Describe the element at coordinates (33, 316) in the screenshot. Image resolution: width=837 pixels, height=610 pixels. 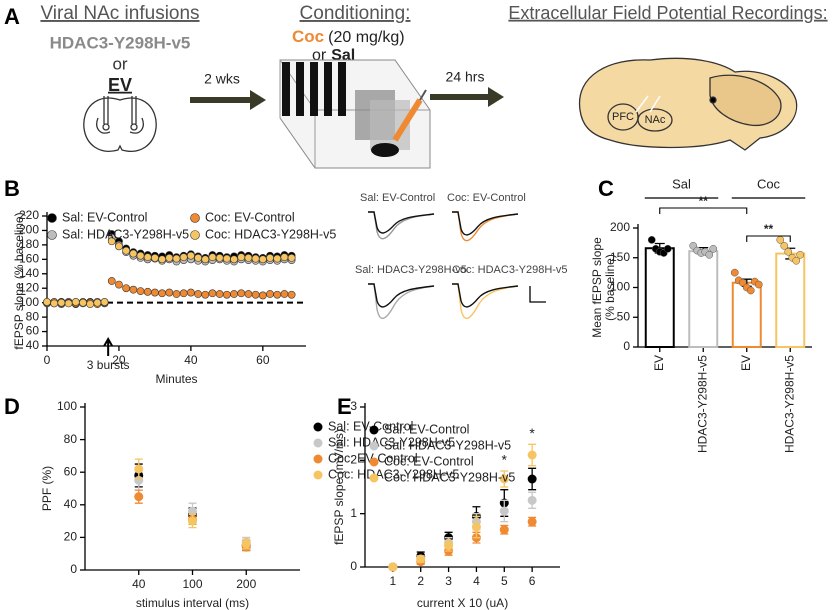
I see `y-tick-label: 80` at that location.